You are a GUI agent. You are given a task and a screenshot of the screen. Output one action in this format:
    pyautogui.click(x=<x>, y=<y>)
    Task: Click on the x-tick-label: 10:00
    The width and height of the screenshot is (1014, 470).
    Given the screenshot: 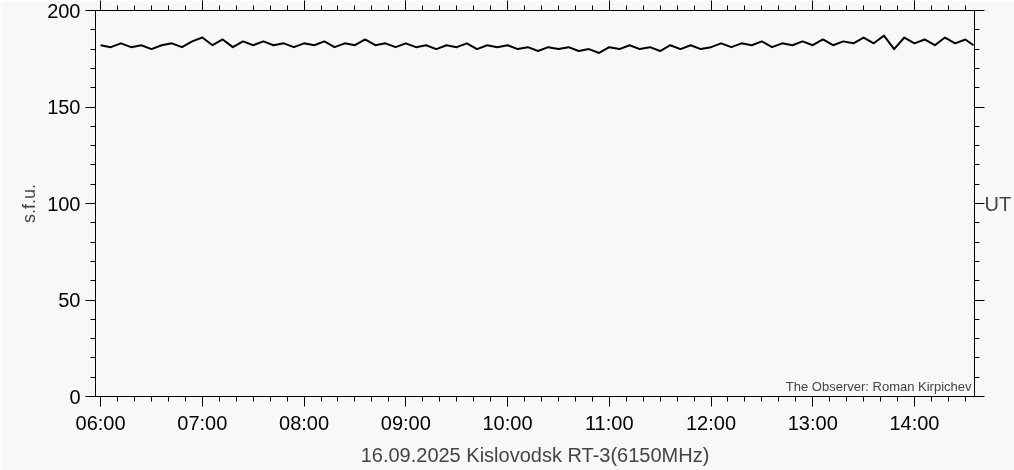 What is the action you would take?
    pyautogui.click(x=507, y=422)
    